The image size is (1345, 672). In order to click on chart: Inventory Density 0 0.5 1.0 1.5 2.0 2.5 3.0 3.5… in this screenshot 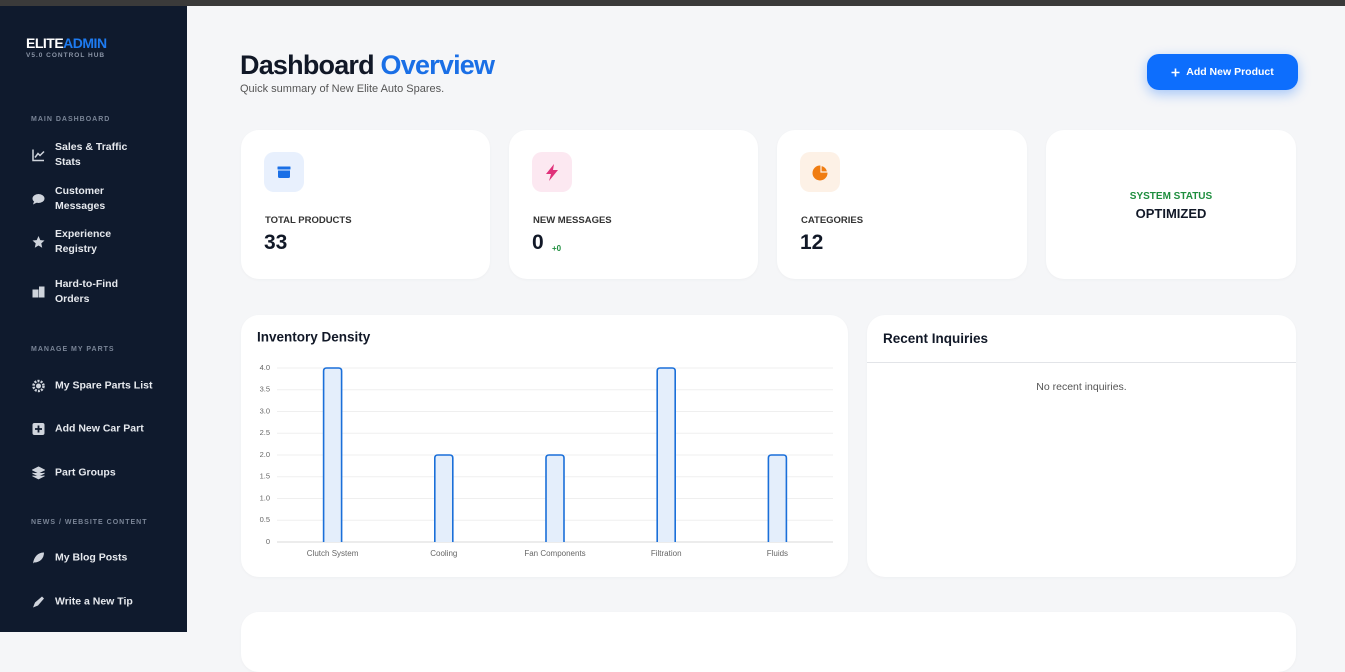, I will do `click(545, 444)`.